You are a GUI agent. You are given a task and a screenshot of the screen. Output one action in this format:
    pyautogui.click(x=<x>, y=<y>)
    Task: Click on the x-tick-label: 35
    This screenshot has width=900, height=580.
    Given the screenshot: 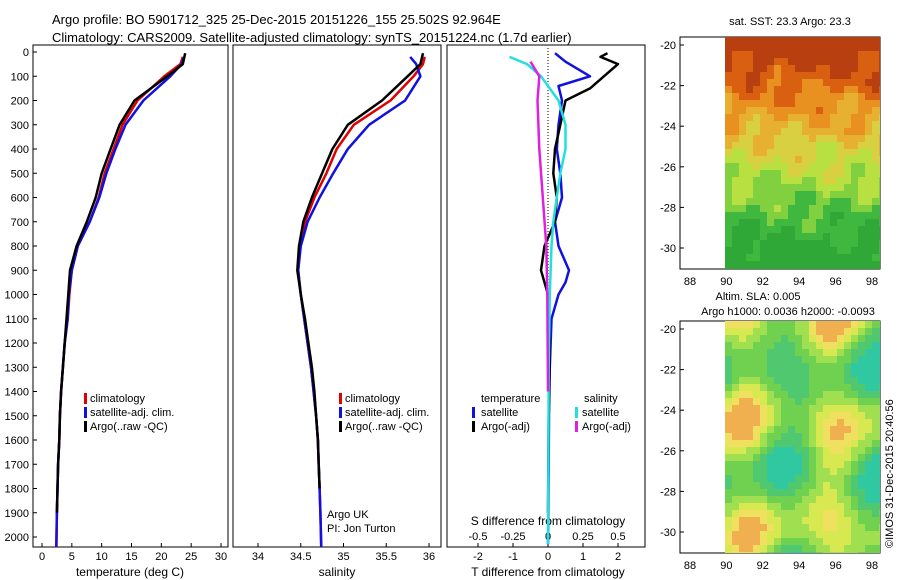 What is the action you would take?
    pyautogui.click(x=343, y=557)
    